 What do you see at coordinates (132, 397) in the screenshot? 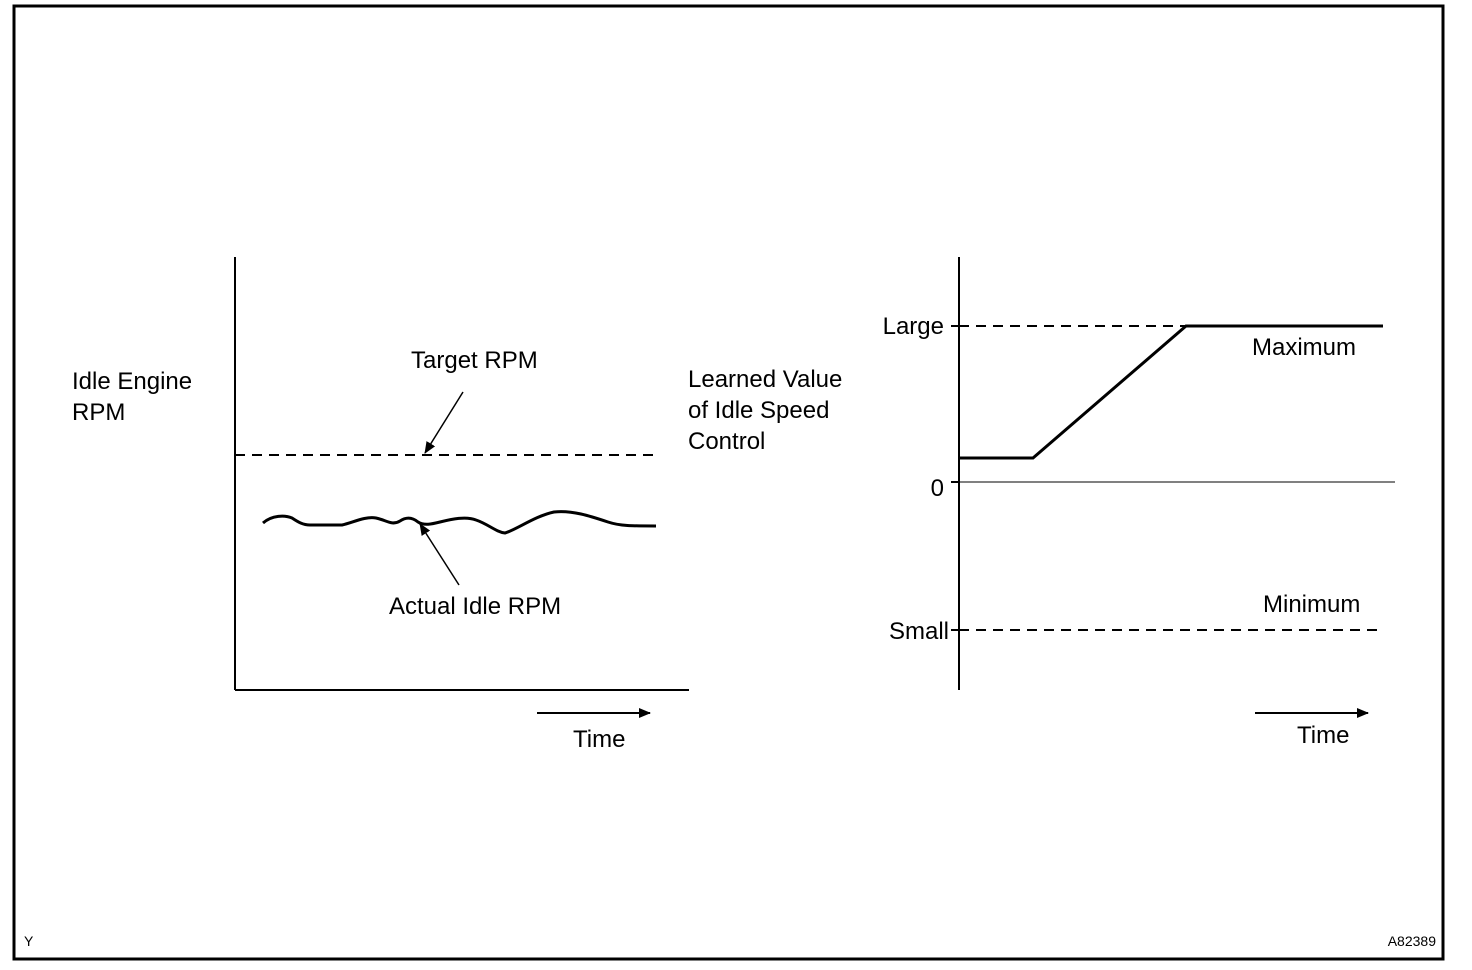
I see `left-y-axis-label: Idle Engine RPM` at bounding box center [132, 397].